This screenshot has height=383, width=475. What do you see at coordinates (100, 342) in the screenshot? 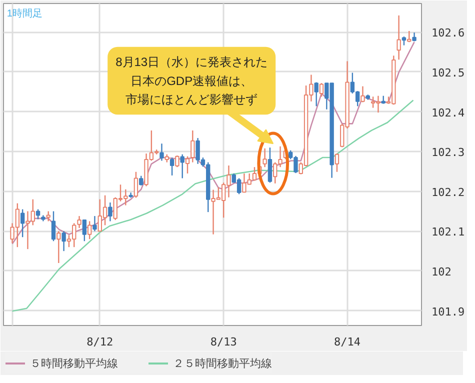
I see `x-tick-label: 8/12` at bounding box center [100, 342].